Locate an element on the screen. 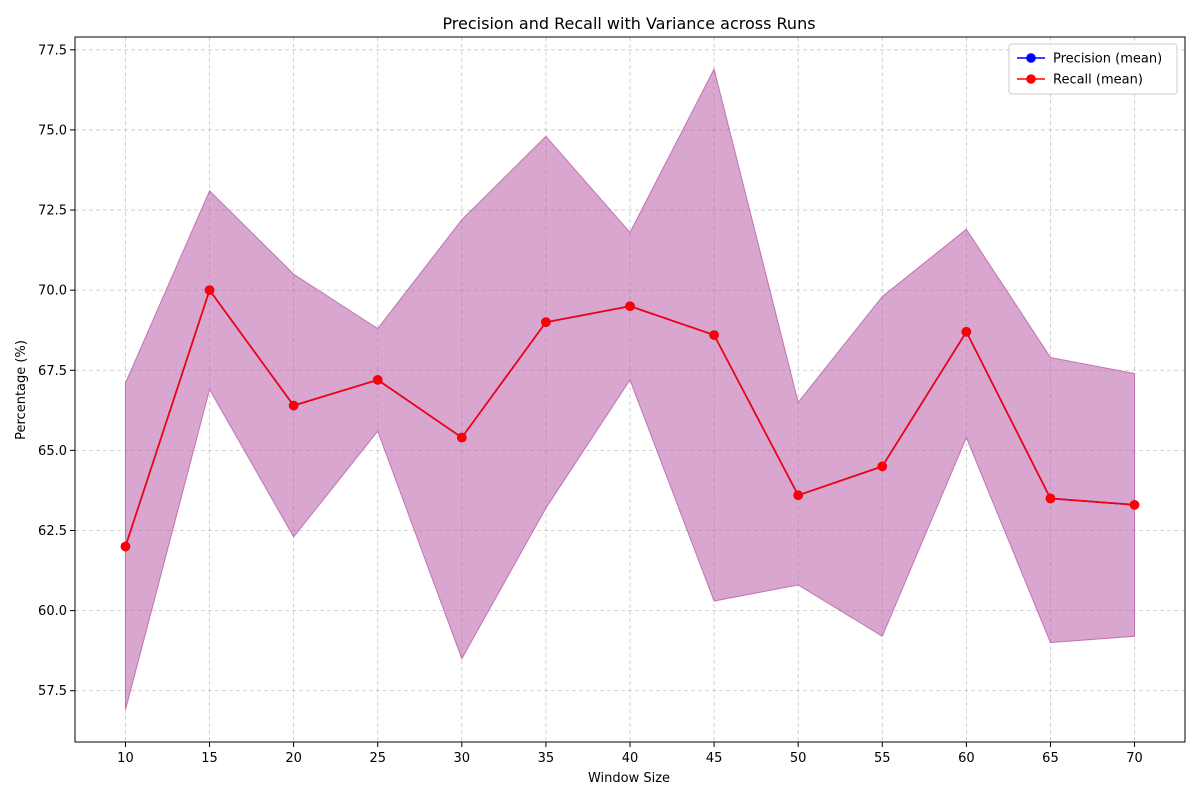  legend: Precision (mean) Recall (mean) is located at coordinates (1093, 69).